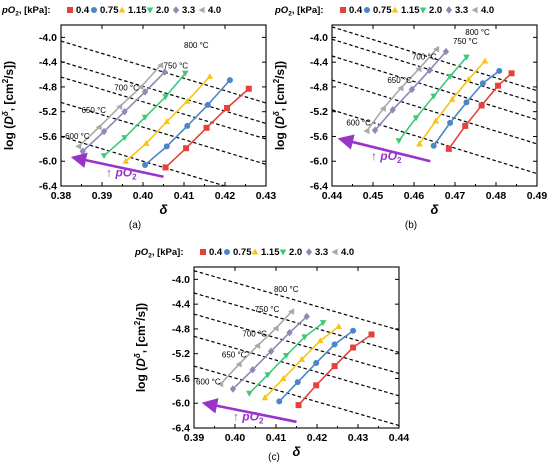  Describe the element at coordinates (411, 225) in the screenshot. I see `panel-label: (b)` at that location.